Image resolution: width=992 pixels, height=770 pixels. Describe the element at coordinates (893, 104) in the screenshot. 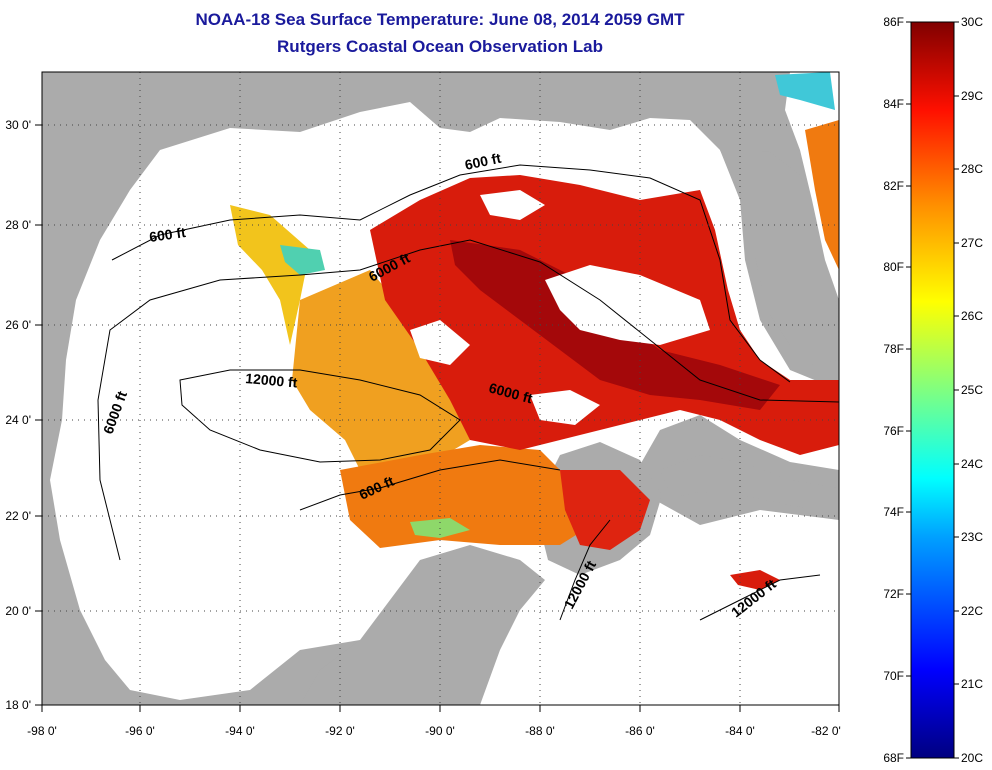

I see `colorbar-f-label: 84F` at that location.